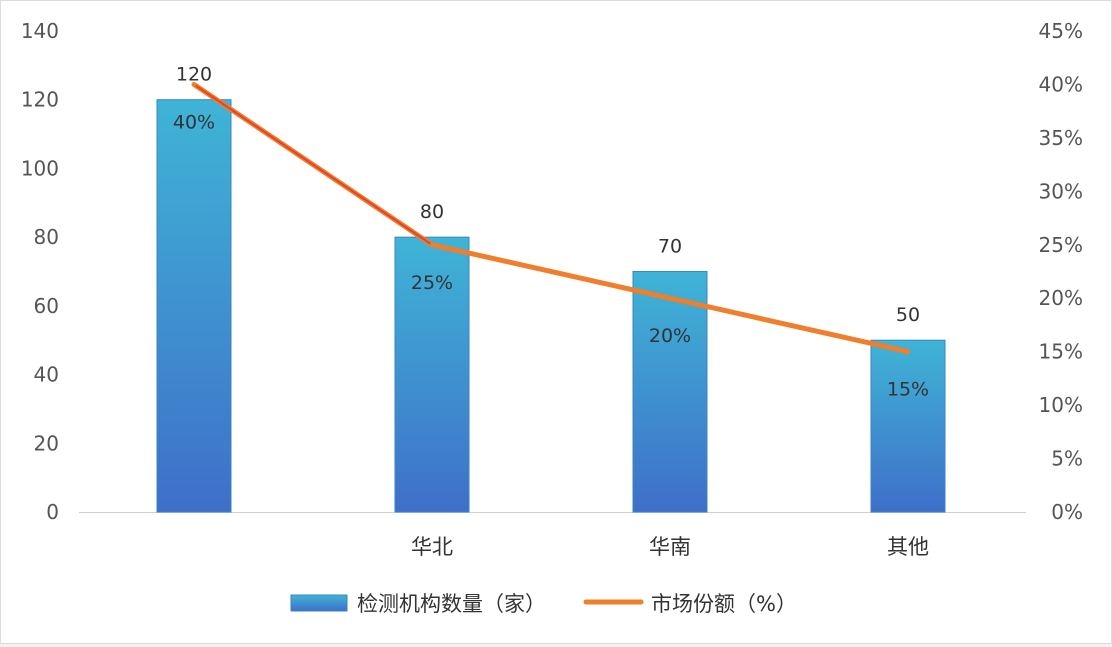 Image resolution: width=1112 pixels, height=647 pixels. Describe the element at coordinates (319, 603) in the screenshot. I see `legend-bar-swatch` at that location.